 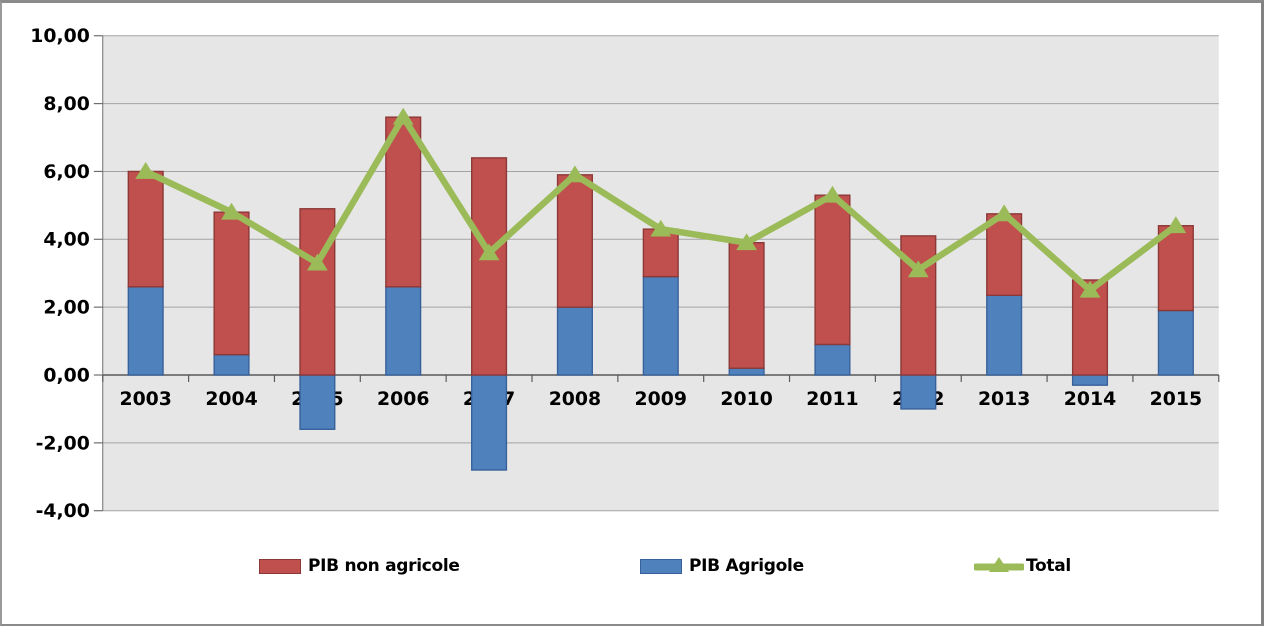 What do you see at coordinates (1048, 566) in the screenshot?
I see `legend-label-total: Total` at bounding box center [1048, 566].